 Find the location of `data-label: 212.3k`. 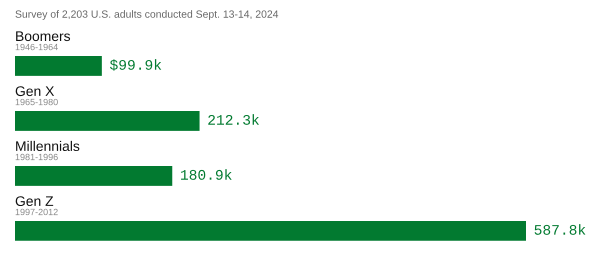

data-label: 212.3k is located at coordinates (233, 119).